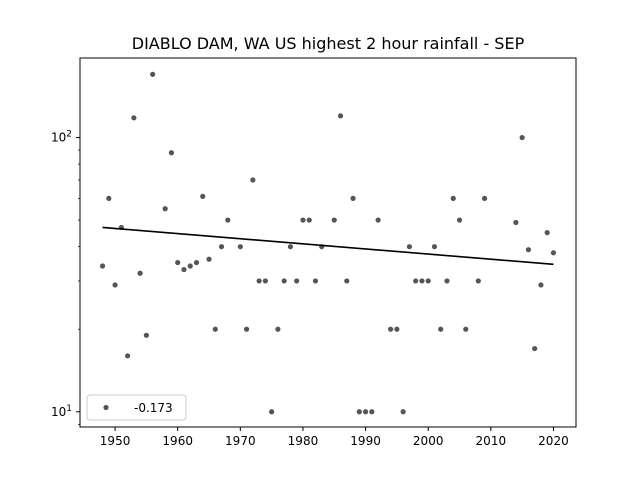 Image resolution: width=640 pixels, height=480 pixels. Describe the element at coordinates (365, 441) in the screenshot. I see `x-tick-label: 1990` at that location.